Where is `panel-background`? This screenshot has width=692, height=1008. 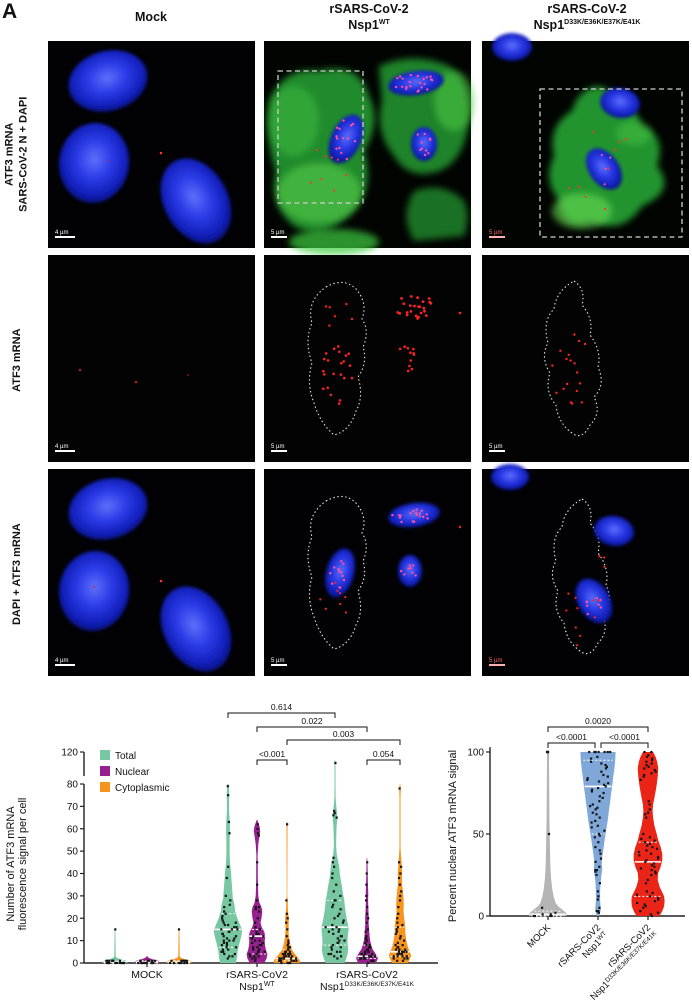 panel-background is located at coordinates (585, 358).